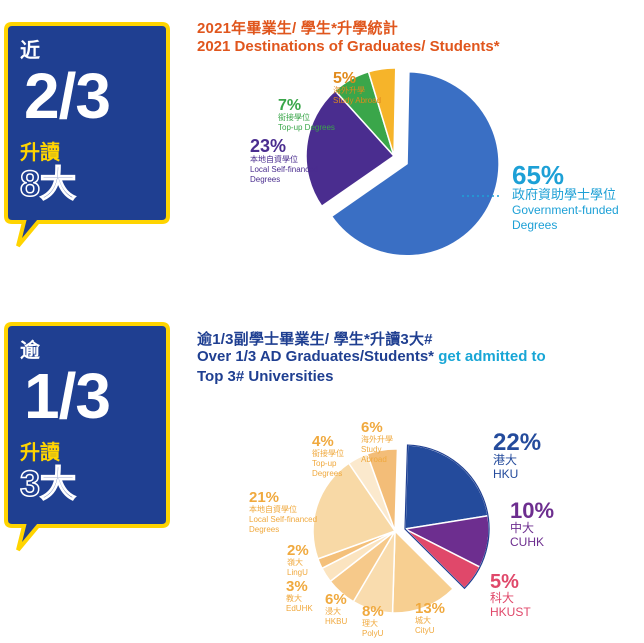 Image resolution: width=644 pixels, height=643 pixels. I want to click on label-4: 4%銜接學位 Top-up Degrees, so click(328, 455).